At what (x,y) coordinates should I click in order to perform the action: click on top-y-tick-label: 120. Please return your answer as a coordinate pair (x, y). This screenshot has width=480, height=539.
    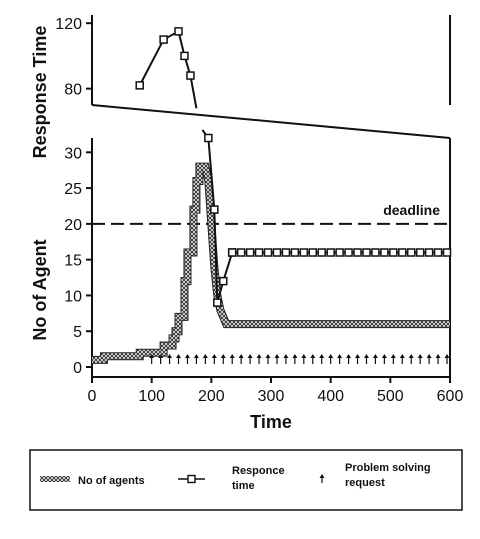
    Looking at the image, I should click on (68, 24).